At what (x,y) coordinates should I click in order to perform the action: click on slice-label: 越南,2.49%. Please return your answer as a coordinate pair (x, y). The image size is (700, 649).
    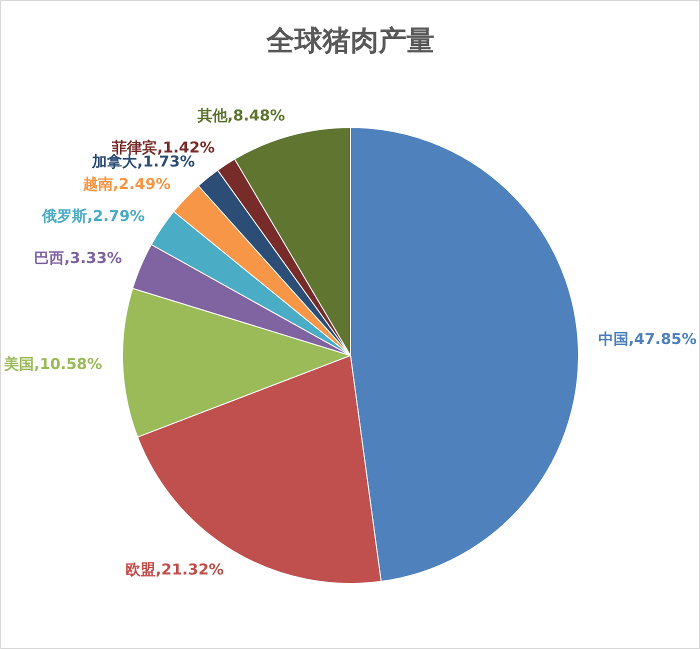
    Looking at the image, I should click on (126, 183).